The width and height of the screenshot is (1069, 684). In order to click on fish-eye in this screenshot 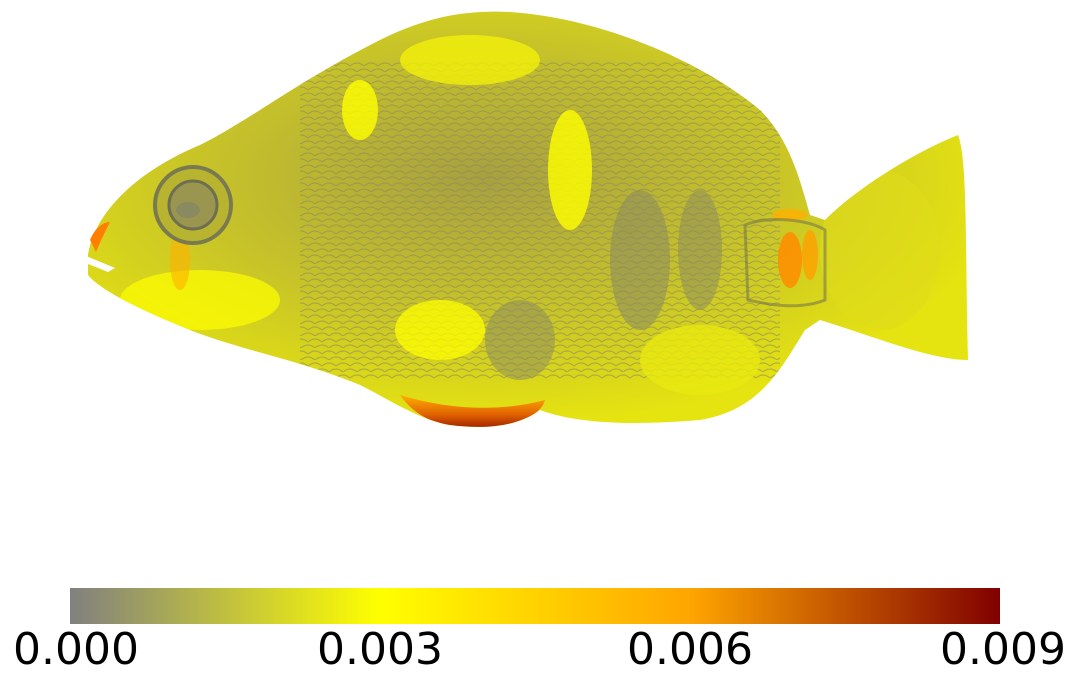, I will do `click(193, 205)`.